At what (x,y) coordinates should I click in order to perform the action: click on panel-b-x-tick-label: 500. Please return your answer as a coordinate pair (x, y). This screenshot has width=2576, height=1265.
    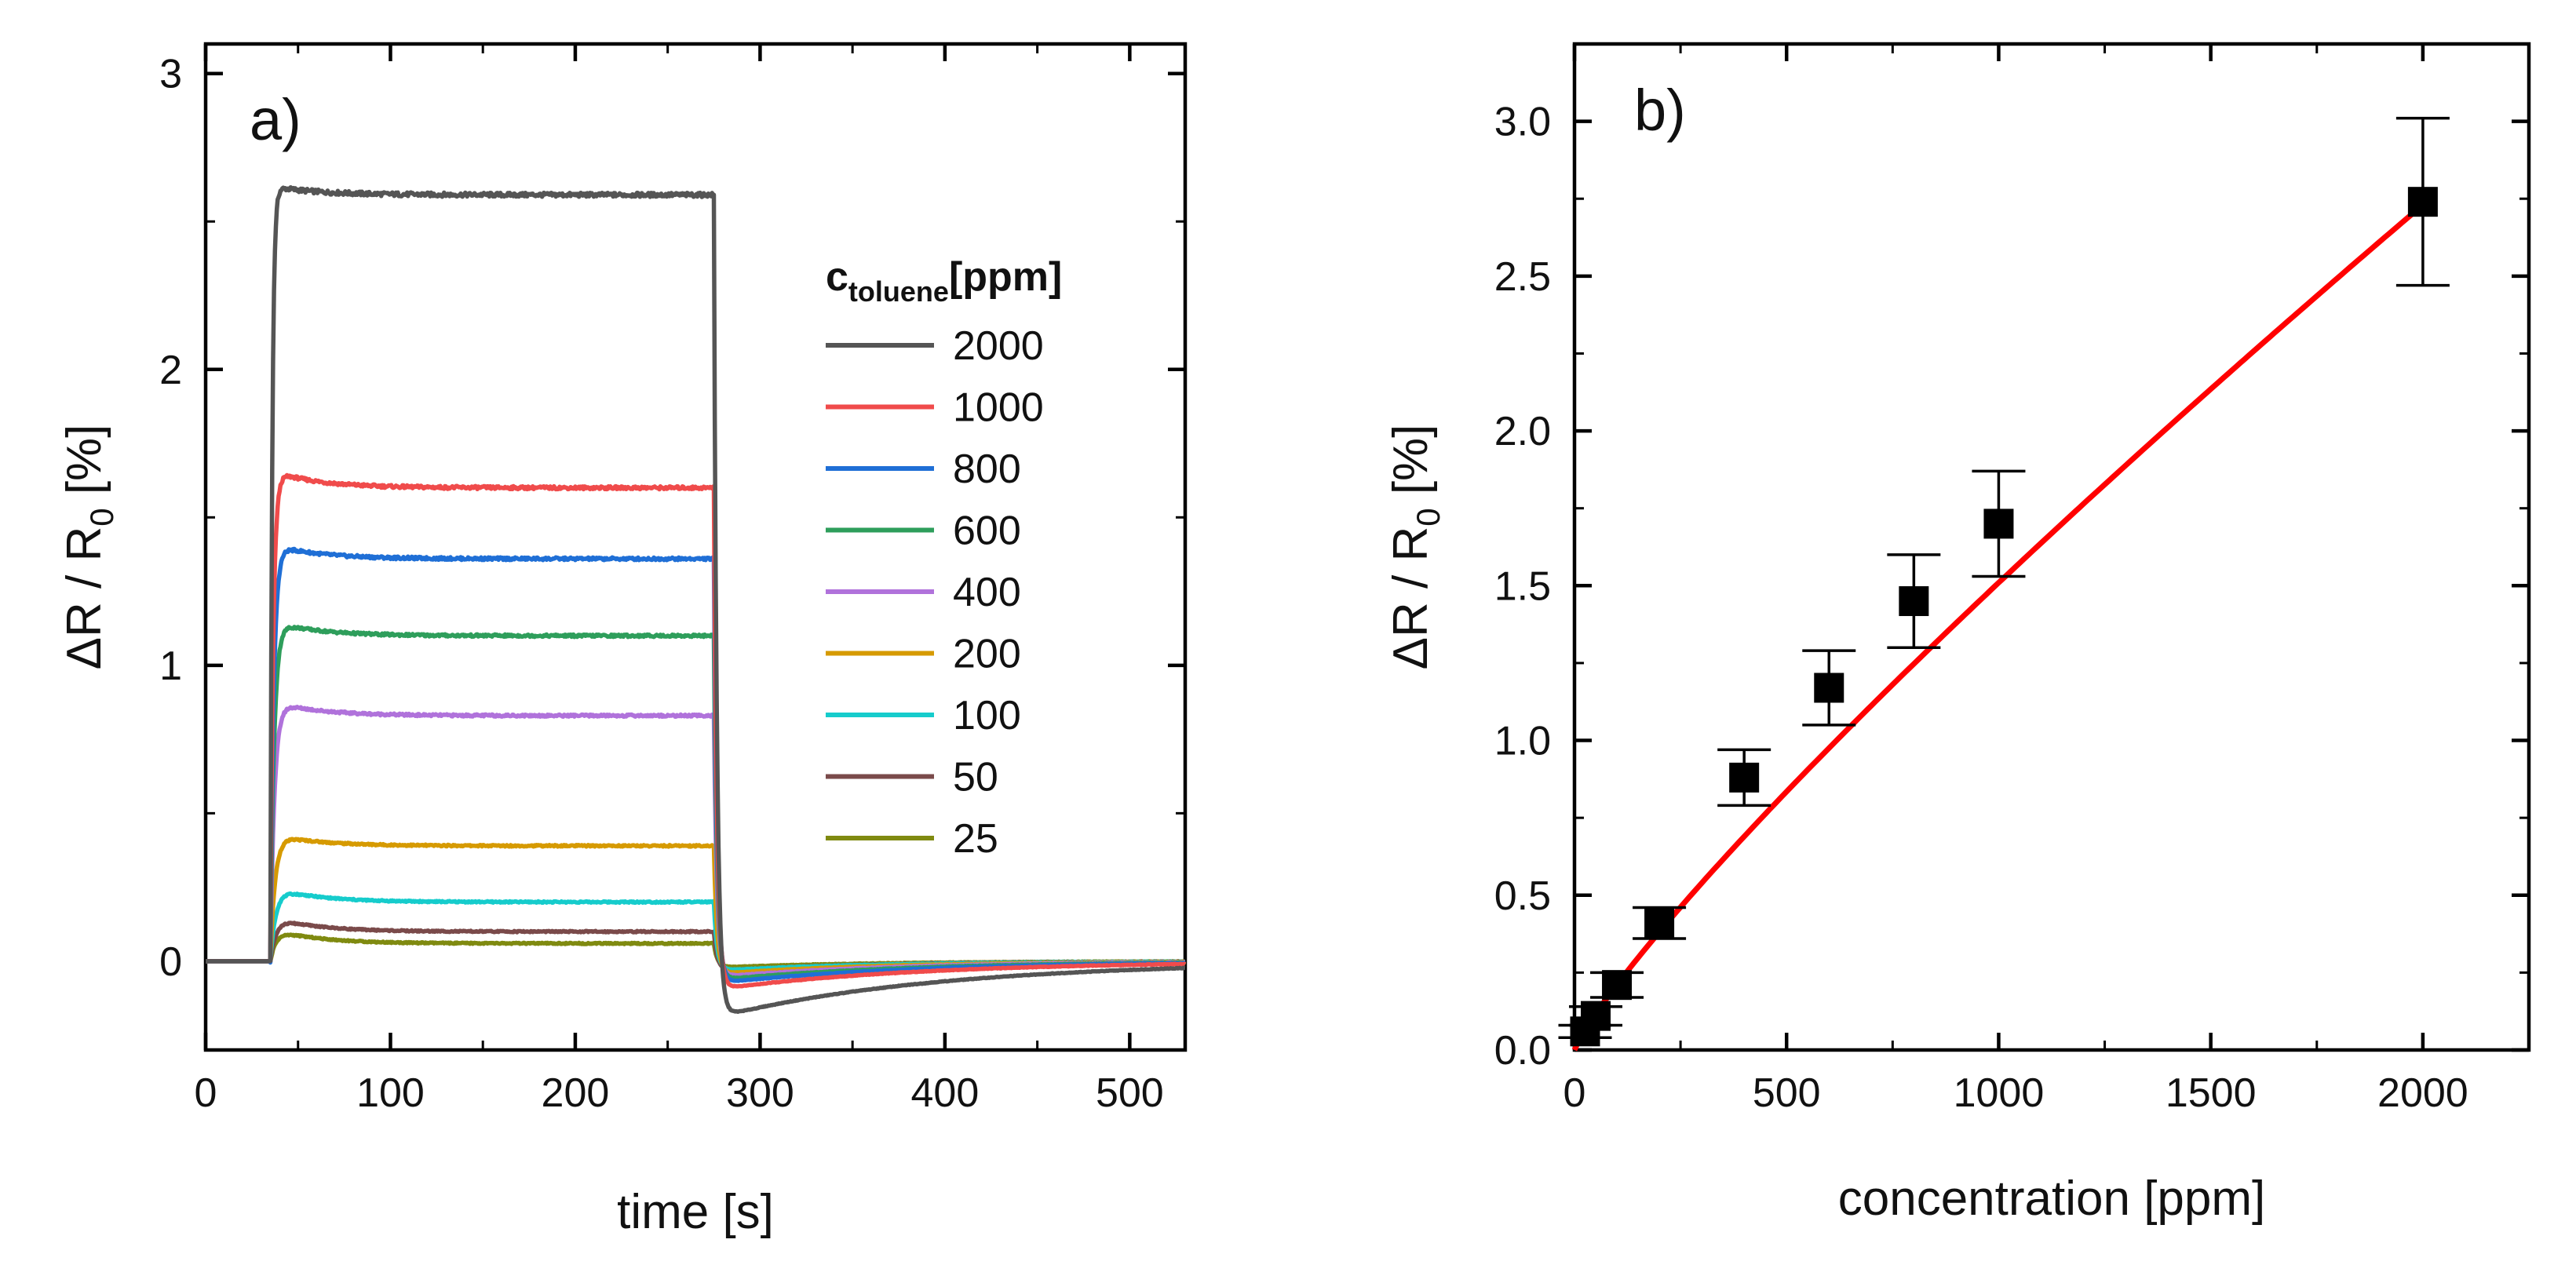
    Looking at the image, I should click on (1787, 1093).